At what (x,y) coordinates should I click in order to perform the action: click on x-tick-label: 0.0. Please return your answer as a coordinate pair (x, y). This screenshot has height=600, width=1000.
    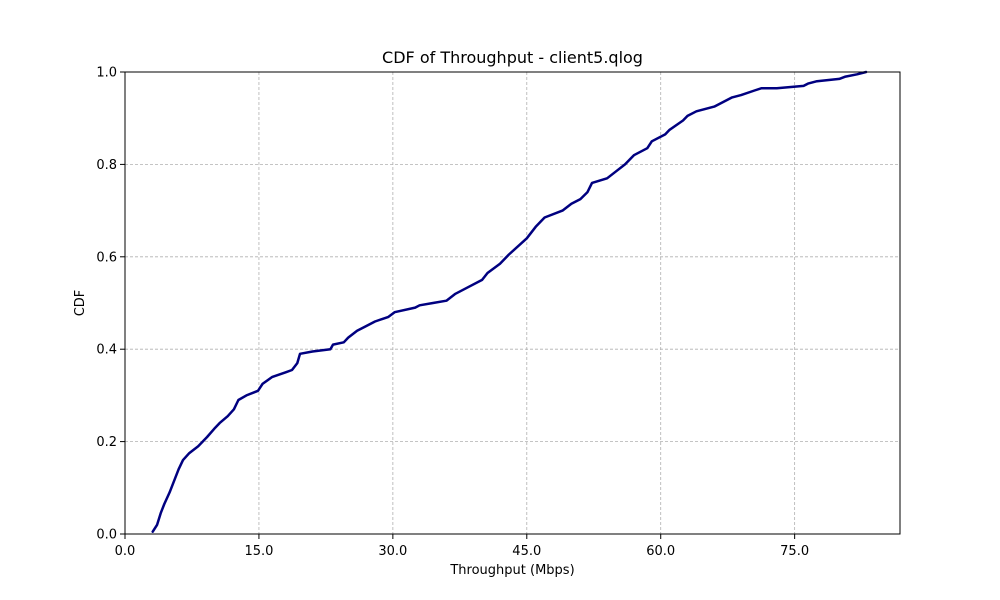
    Looking at the image, I should click on (125, 551).